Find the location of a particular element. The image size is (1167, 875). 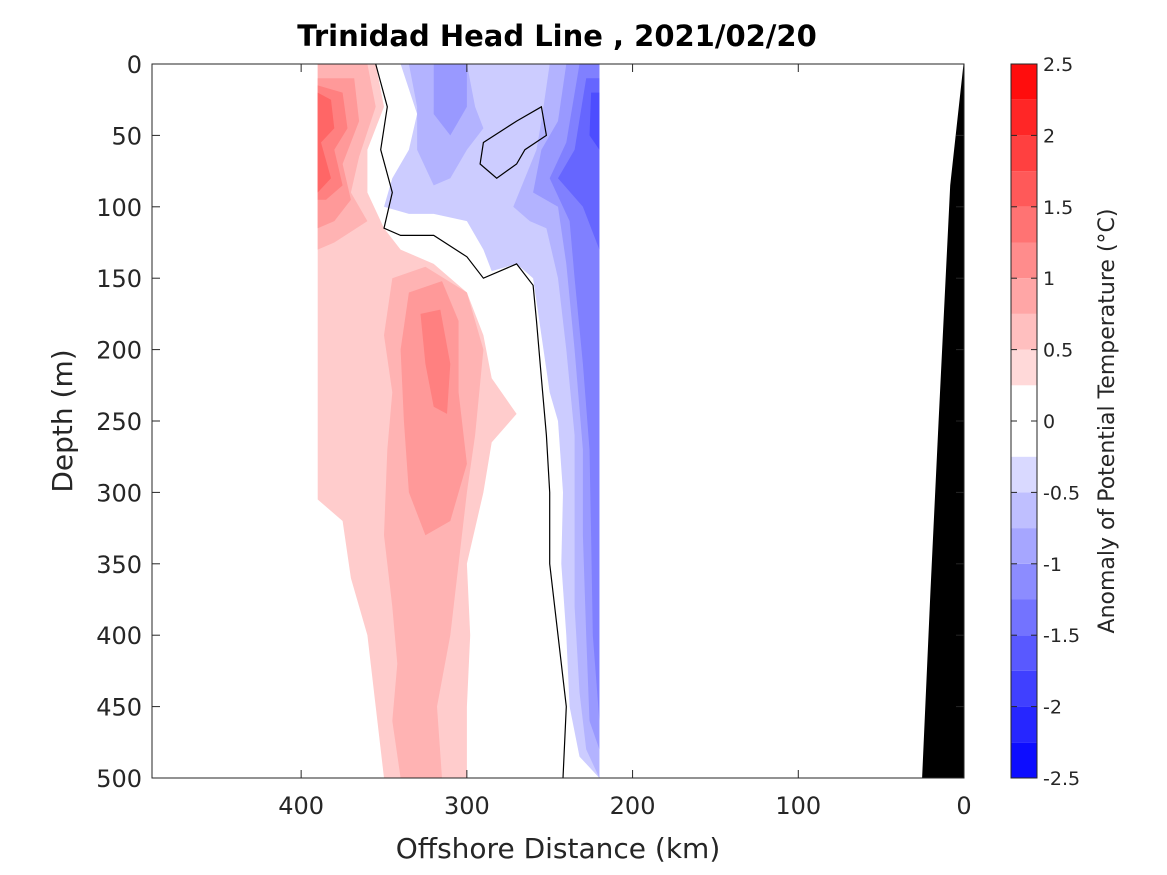

y-tick-label: 450 is located at coordinates (119, 708).